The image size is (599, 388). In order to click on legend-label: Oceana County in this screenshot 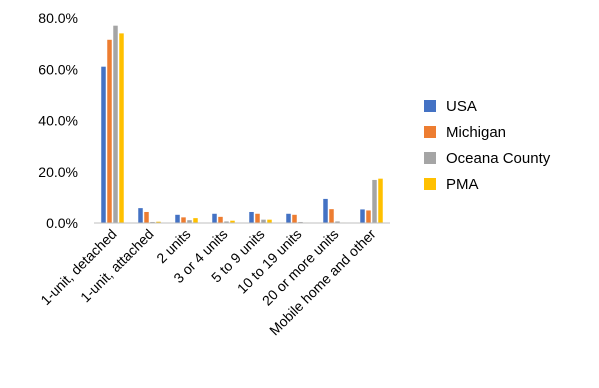, I will do `click(498, 158)`.